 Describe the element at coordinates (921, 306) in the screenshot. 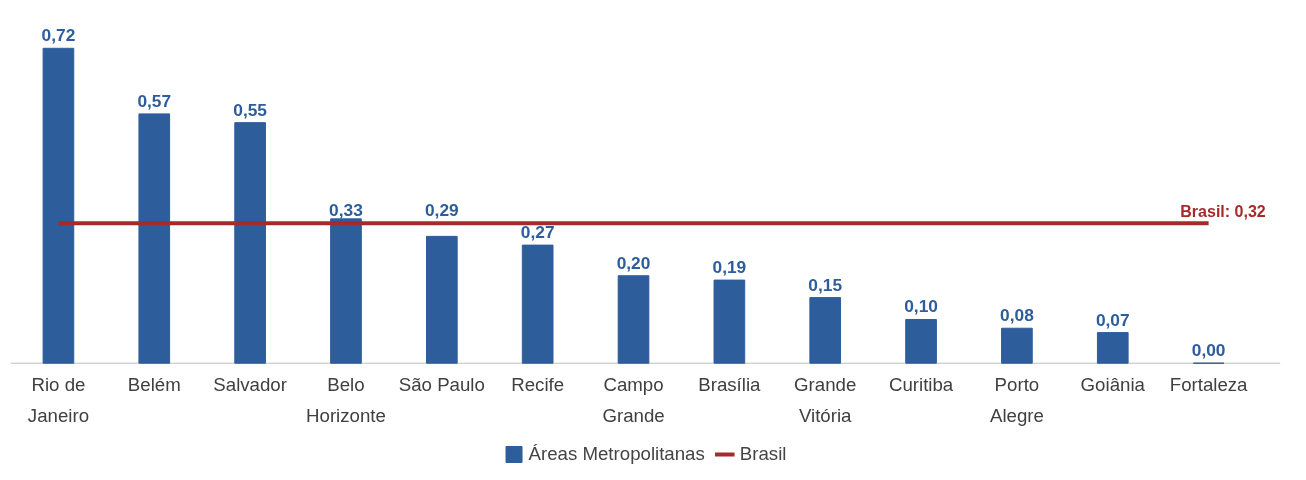

I see `data-label: 0,10` at that location.